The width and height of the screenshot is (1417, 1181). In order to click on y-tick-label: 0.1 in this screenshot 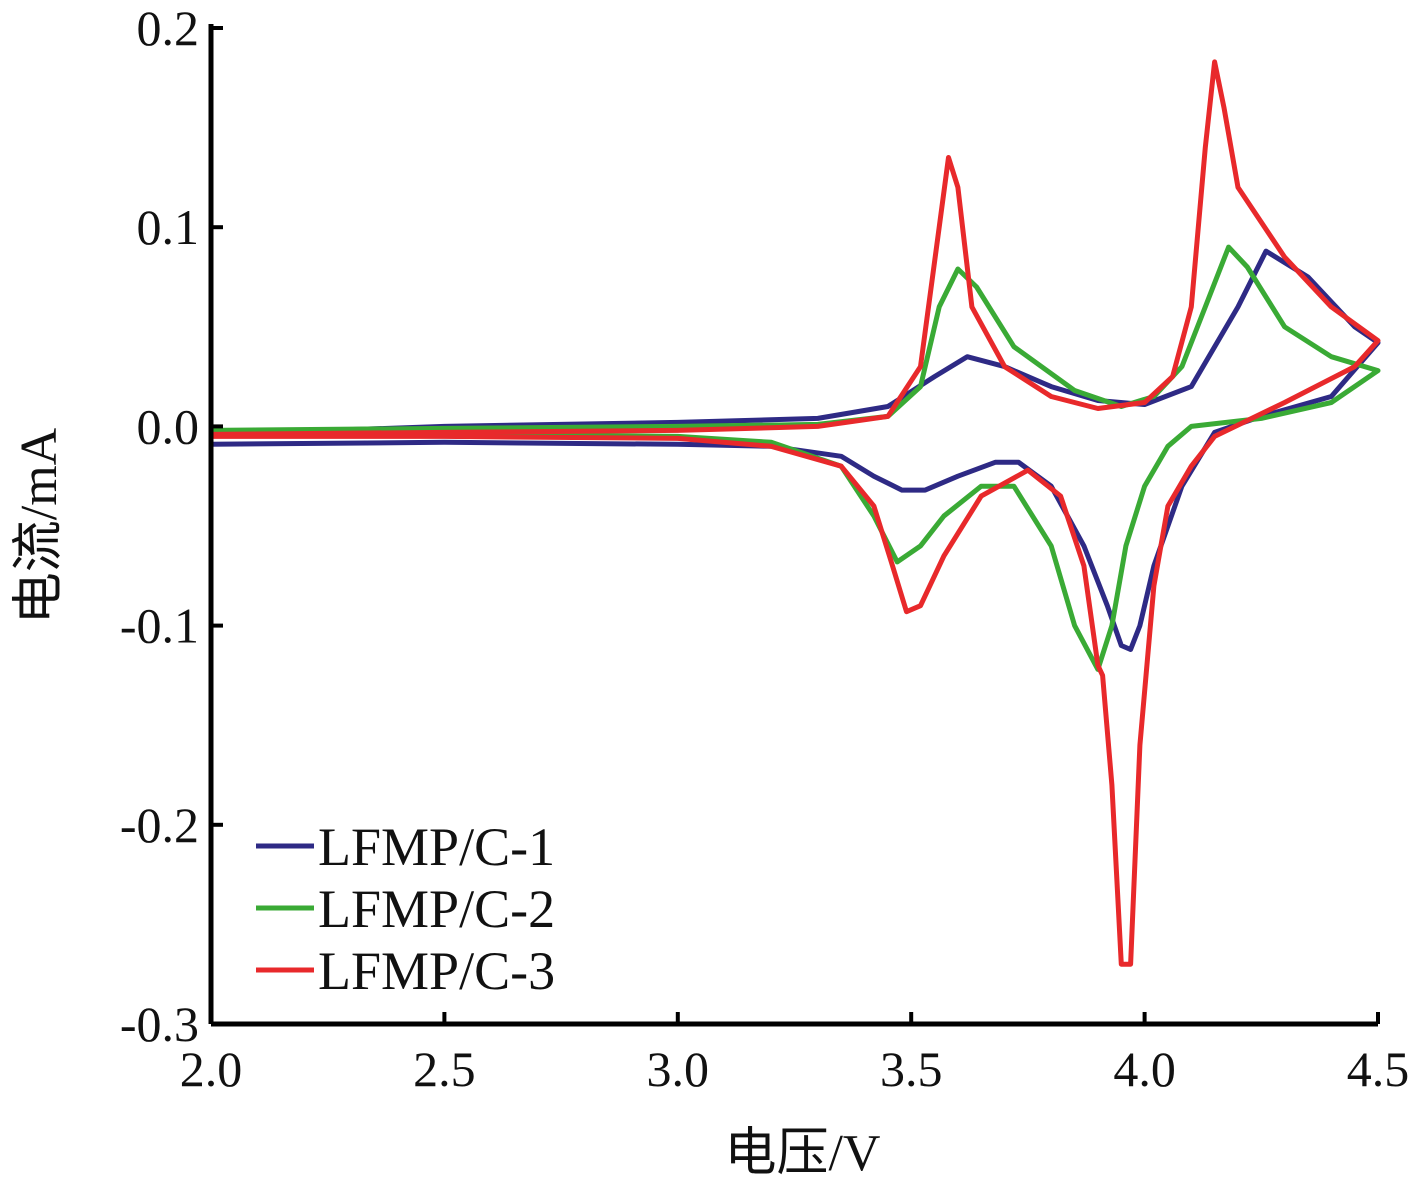, I will do `click(168, 227)`.